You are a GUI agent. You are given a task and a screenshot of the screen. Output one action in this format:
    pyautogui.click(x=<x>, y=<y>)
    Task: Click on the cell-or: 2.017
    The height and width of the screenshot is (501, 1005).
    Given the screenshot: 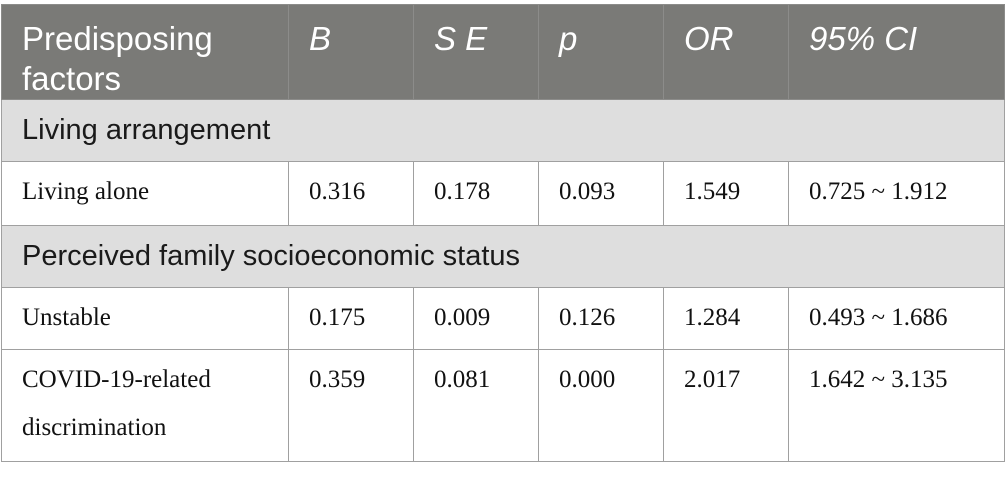 What is the action you would take?
    pyautogui.click(x=726, y=405)
    